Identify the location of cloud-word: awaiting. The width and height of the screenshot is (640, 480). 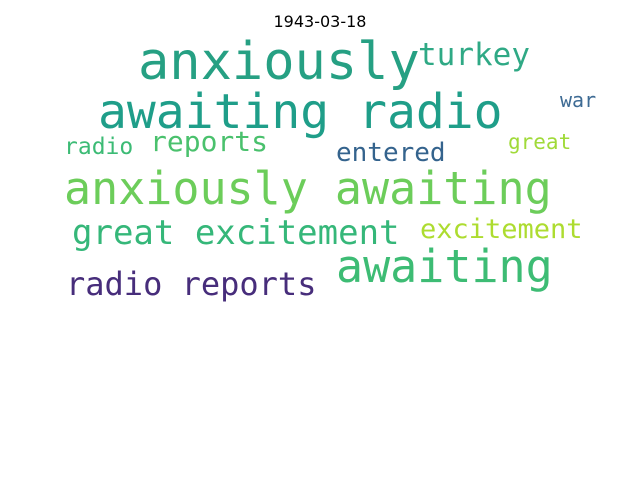
(444, 266).